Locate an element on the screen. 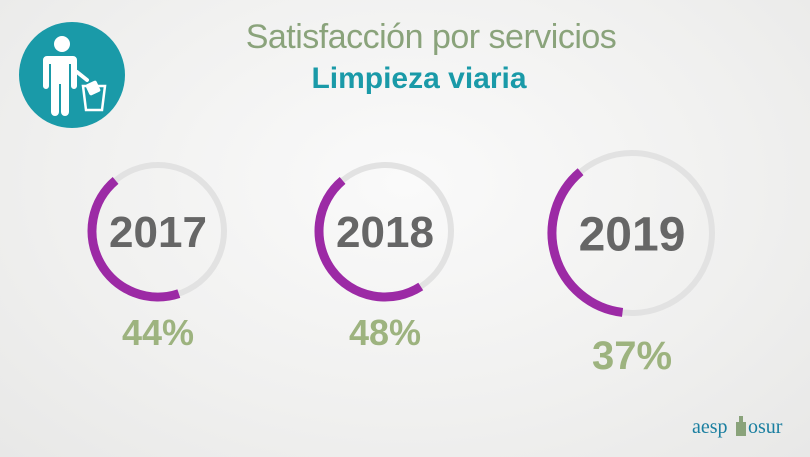 The width and height of the screenshot is (810, 457). building-icon is located at coordinates (741, 426).